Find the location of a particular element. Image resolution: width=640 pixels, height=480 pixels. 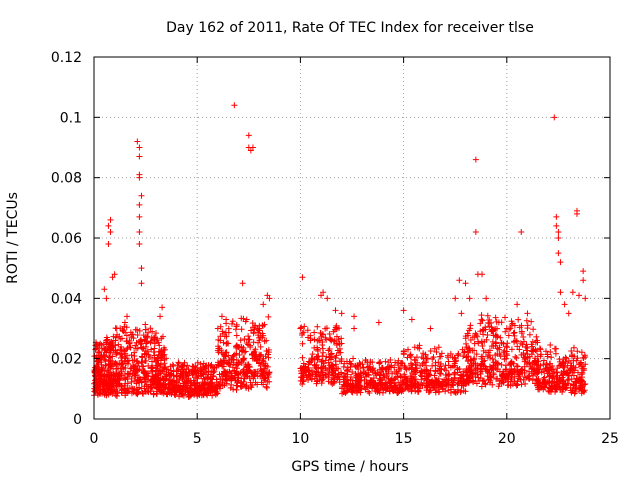

y-tick-label: 0.02 is located at coordinates (66, 360).